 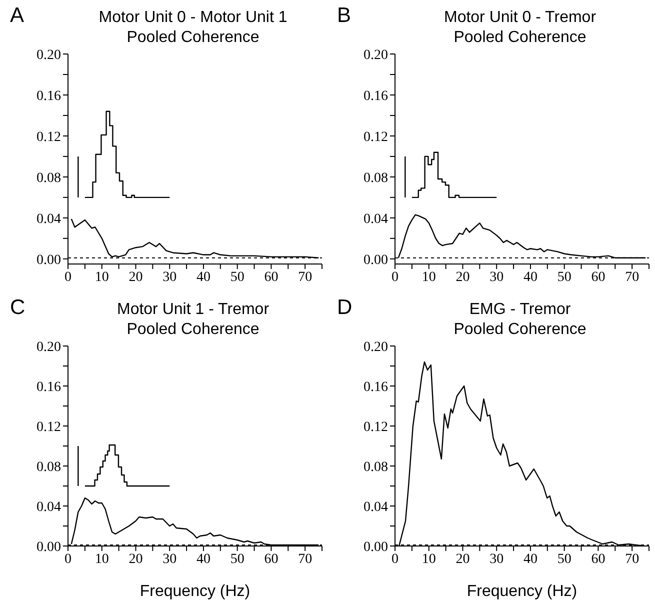 What do you see at coordinates (193, 18) in the screenshot?
I see `chart-title: Motor Unit 0 - Motor Unit 1` at bounding box center [193, 18].